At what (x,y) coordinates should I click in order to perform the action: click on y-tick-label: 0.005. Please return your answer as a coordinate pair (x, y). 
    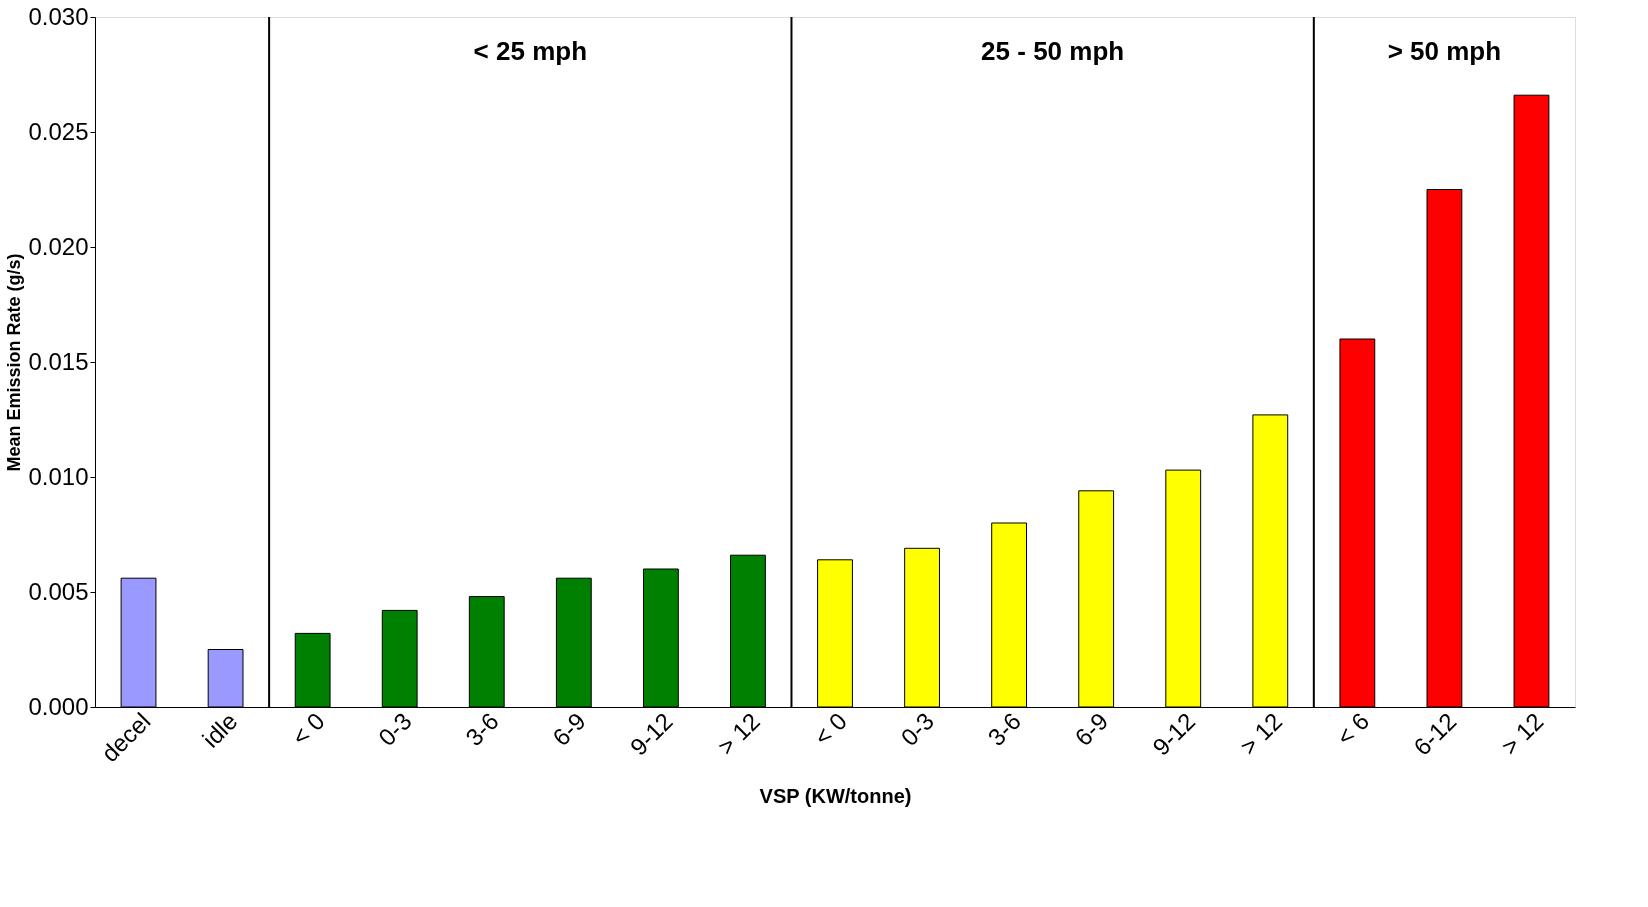
    Looking at the image, I should click on (58, 591).